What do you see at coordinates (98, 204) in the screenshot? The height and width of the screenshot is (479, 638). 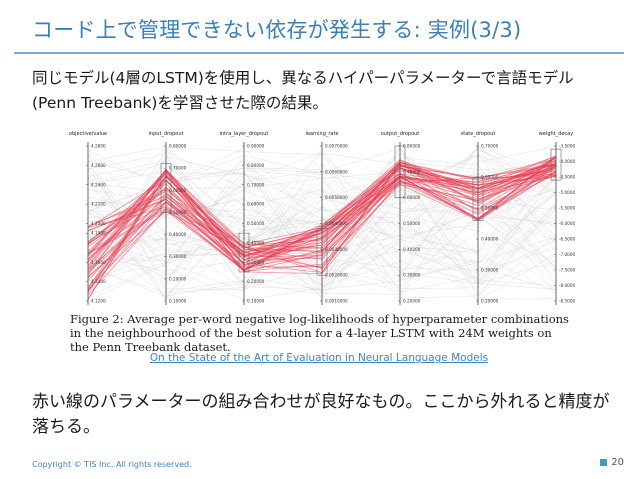 I see `tick-label: 4.2200` at bounding box center [98, 204].